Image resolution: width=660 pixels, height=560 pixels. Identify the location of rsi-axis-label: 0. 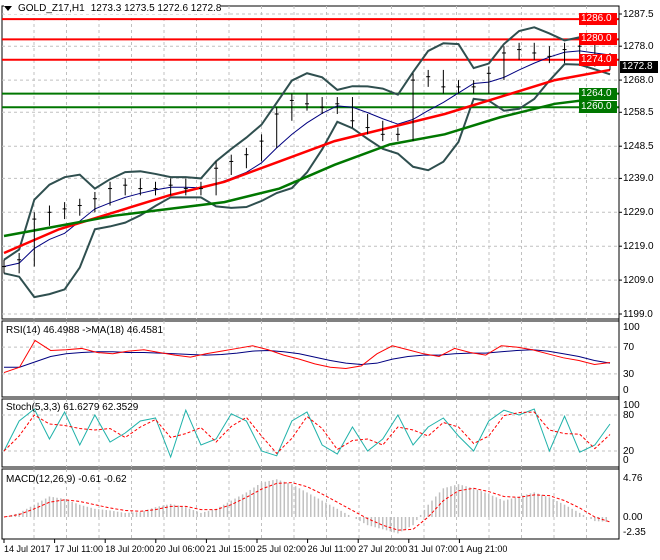
(626, 390).